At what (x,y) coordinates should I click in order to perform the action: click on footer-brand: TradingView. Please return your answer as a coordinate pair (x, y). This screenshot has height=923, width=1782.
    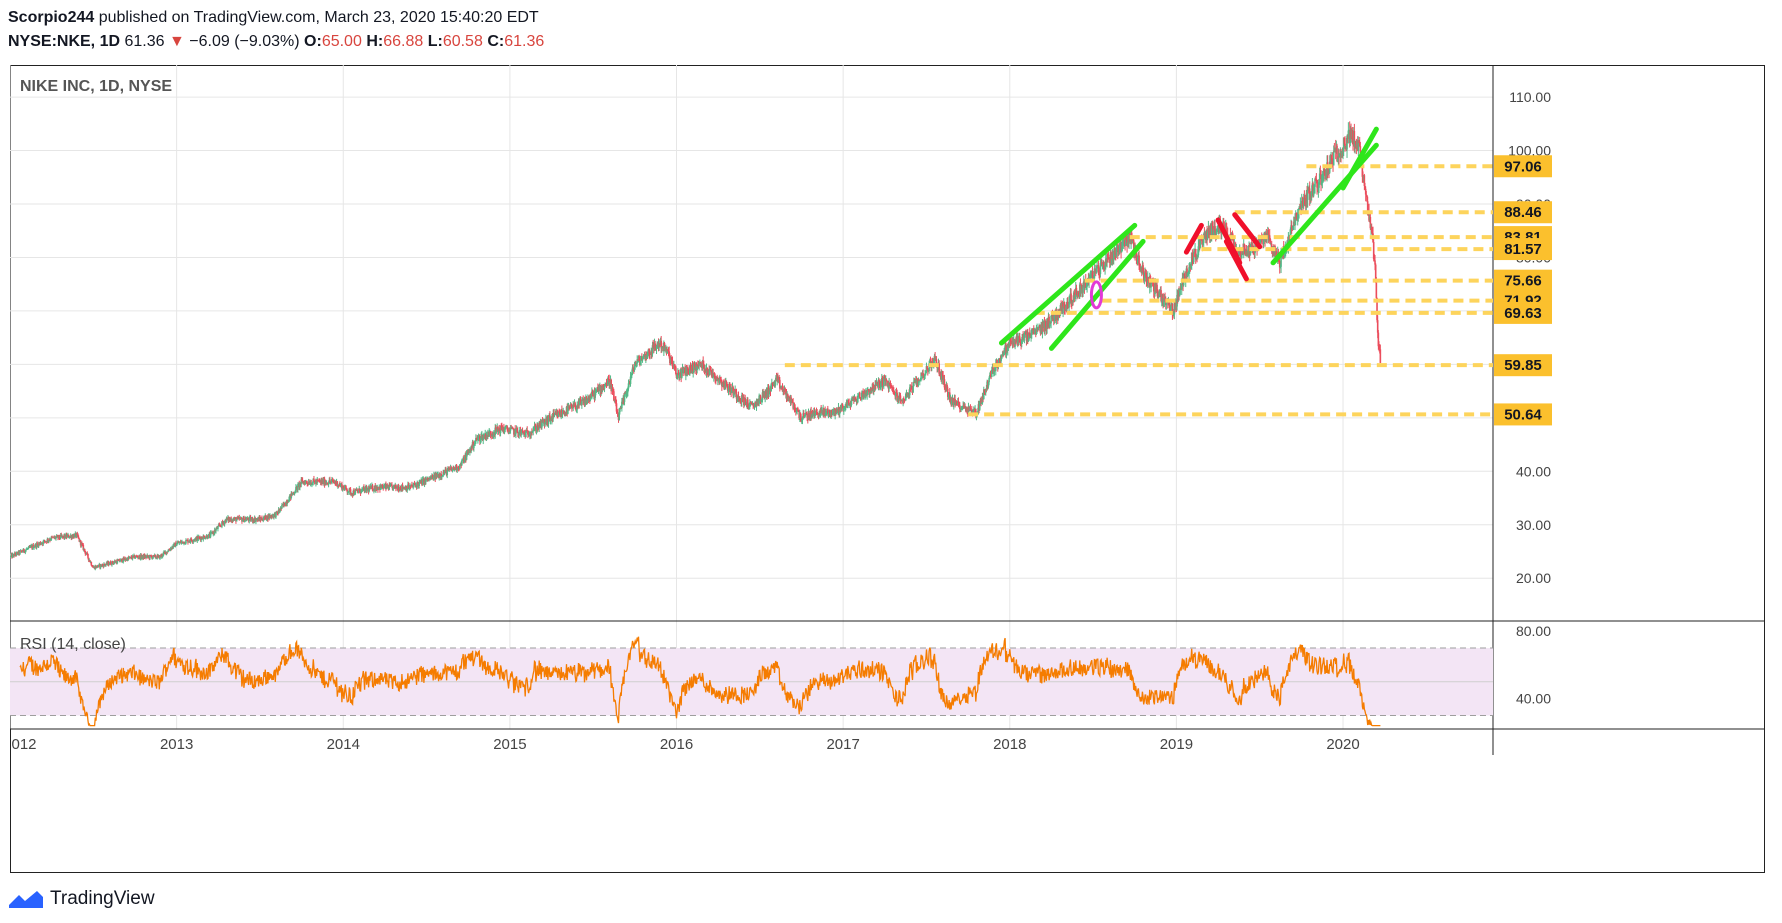
    Looking at the image, I should click on (81, 899).